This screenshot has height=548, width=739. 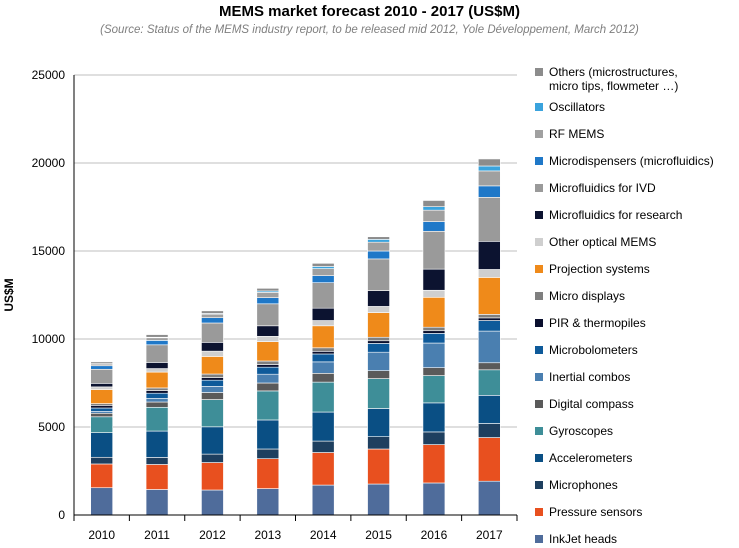 What do you see at coordinates (593, 350) in the screenshot?
I see `legend-label: Microbolometers` at bounding box center [593, 350].